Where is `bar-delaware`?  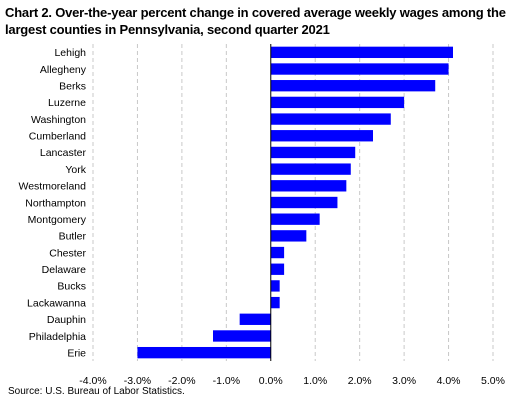 bar-delaware is located at coordinates (277, 269).